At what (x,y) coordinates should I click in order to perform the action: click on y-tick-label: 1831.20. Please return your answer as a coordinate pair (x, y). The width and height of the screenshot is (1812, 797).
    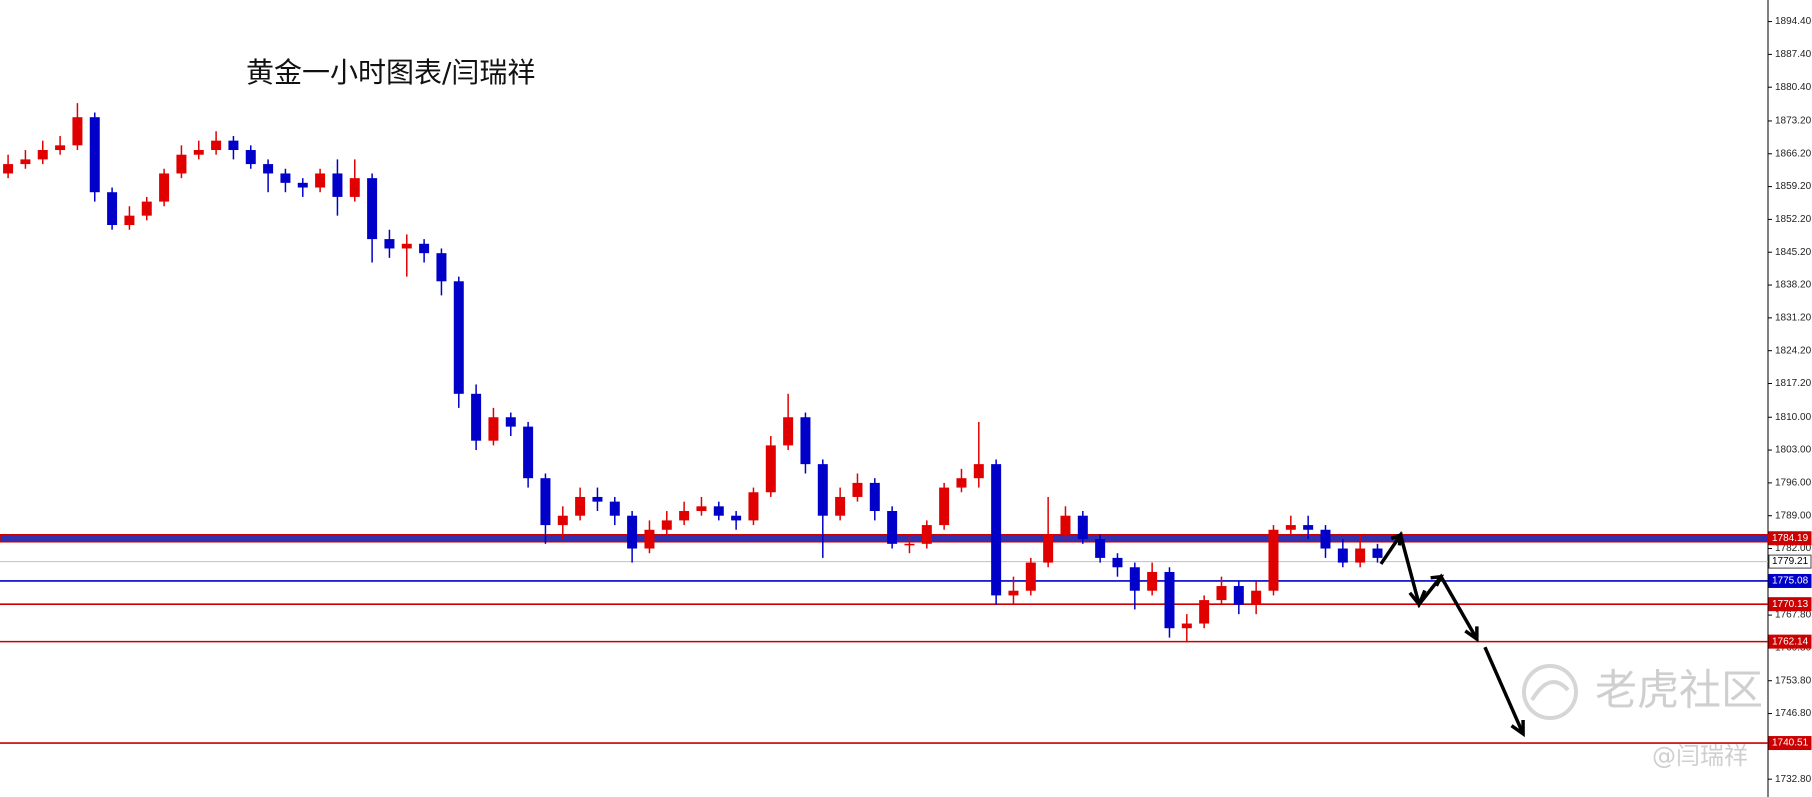
    Looking at the image, I should click on (1793, 318).